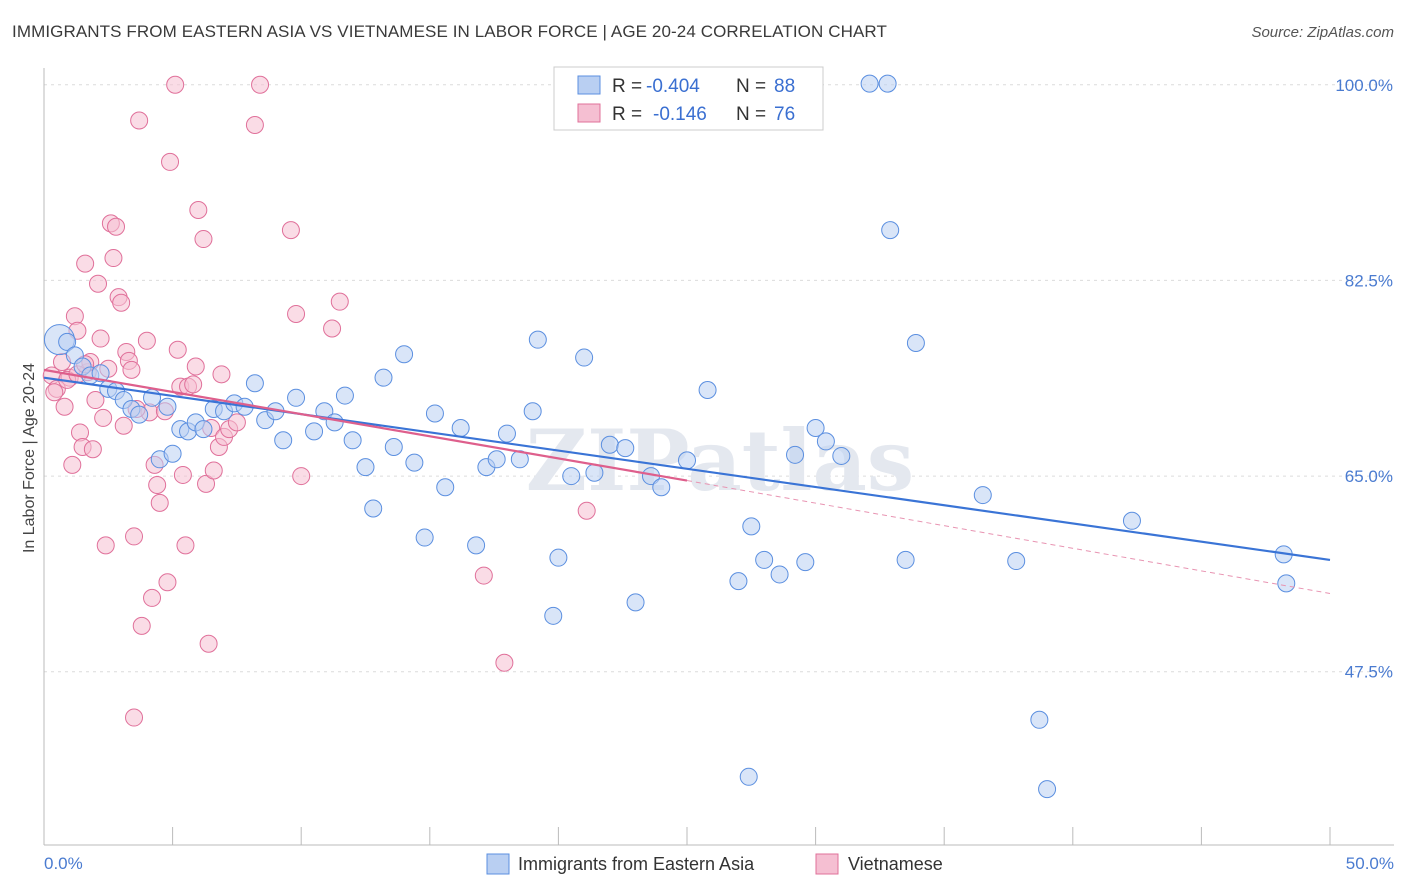 The width and height of the screenshot is (1406, 892). What do you see at coordinates (714, 864) in the screenshot?
I see `series-legend: Immigrants from Eastern Asia Vietnamese` at bounding box center [714, 864].